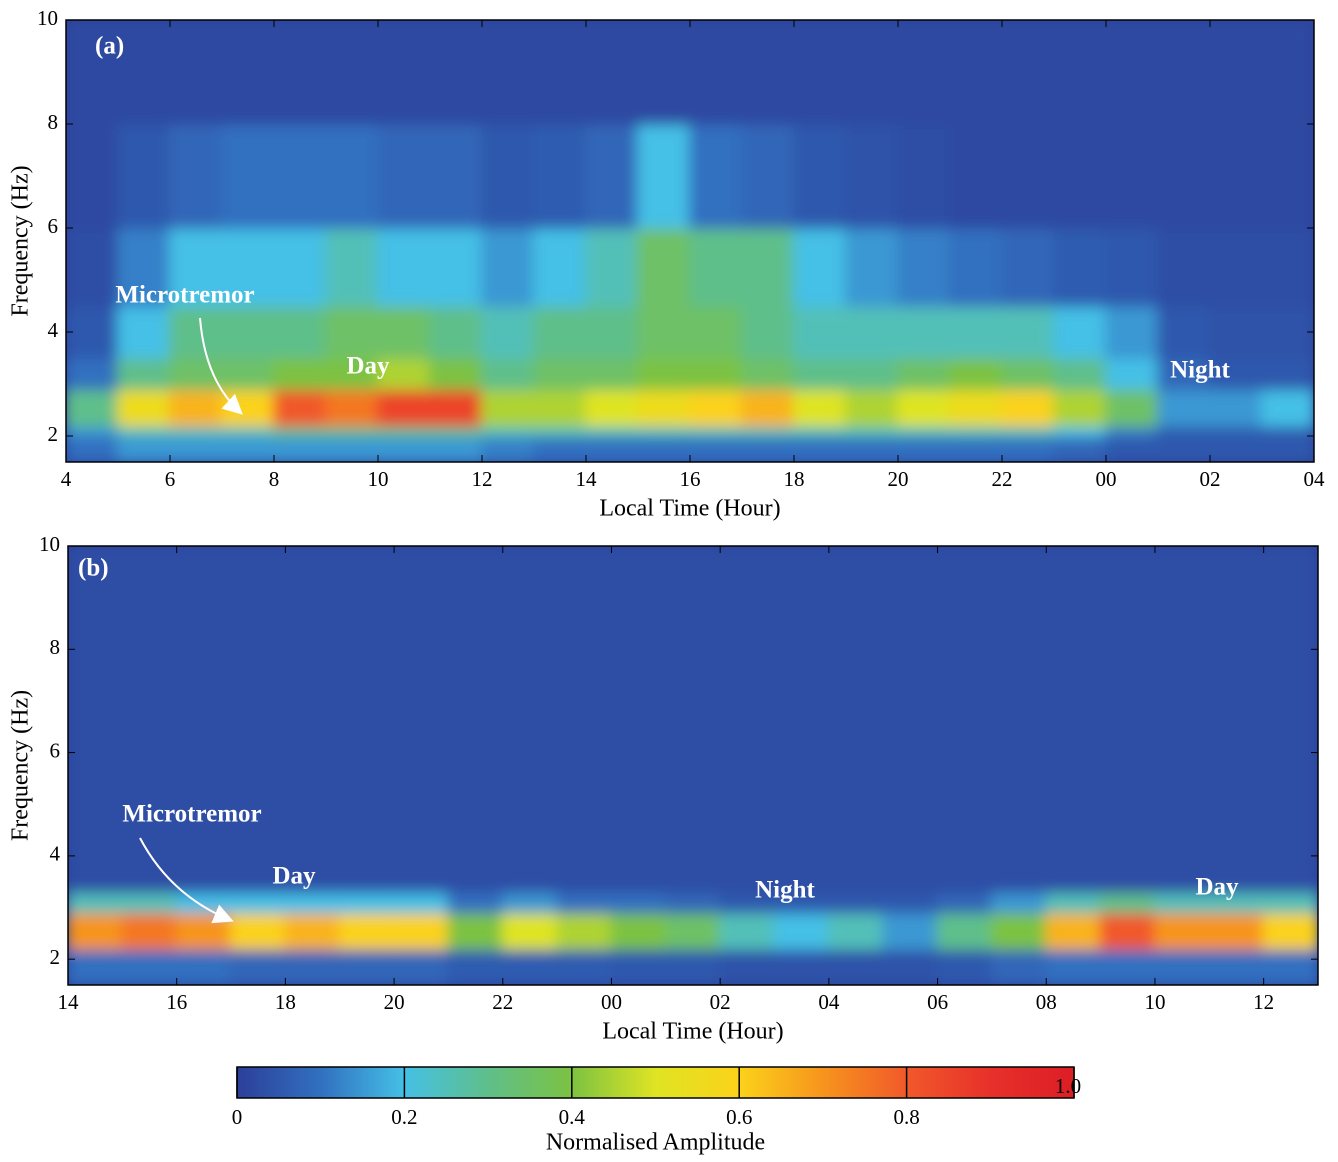  I want to click on annotation: (b), so click(93, 568).